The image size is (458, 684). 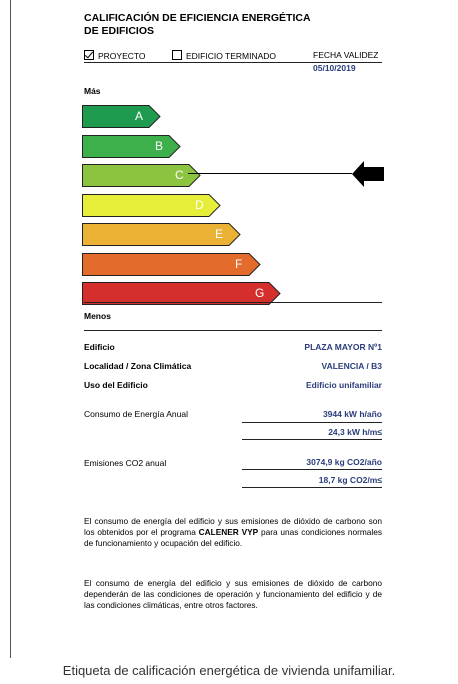 I want to click on checkbox-edificio-terminado: EDIFICIO TERMINADO, so click(x=224, y=55).